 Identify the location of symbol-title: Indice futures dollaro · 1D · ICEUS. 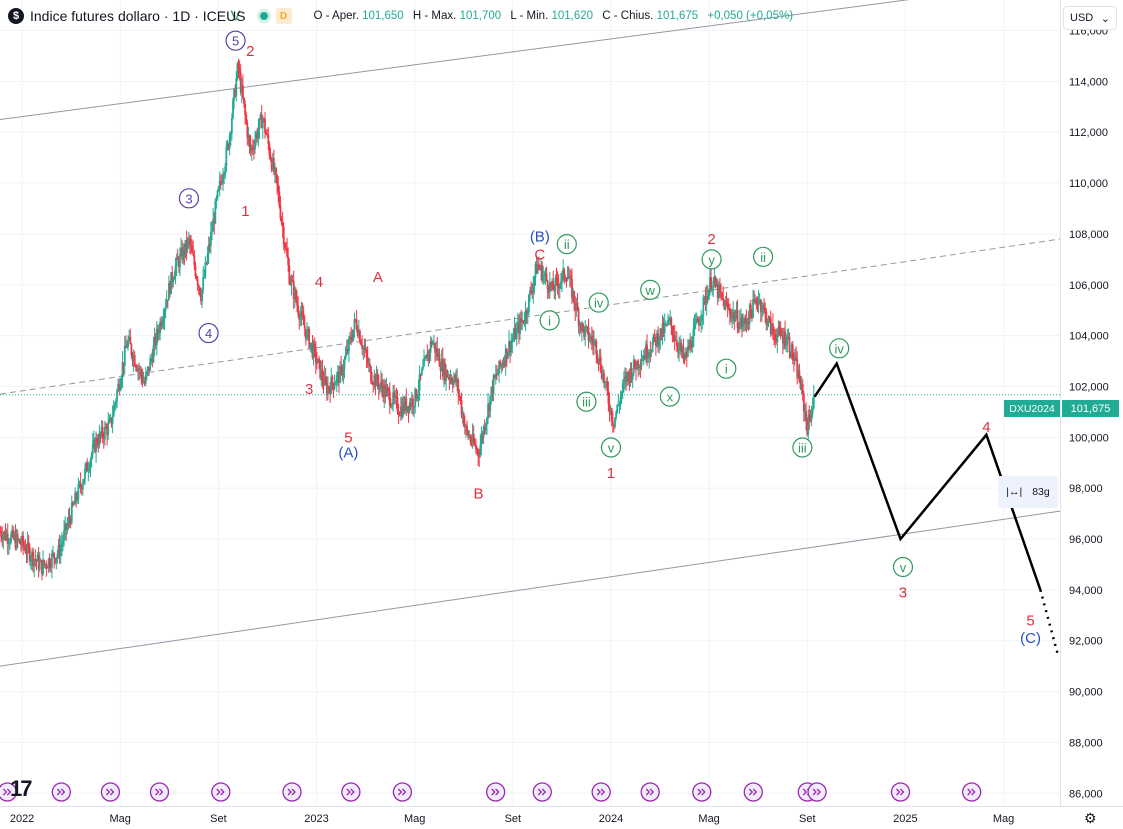
(138, 16).